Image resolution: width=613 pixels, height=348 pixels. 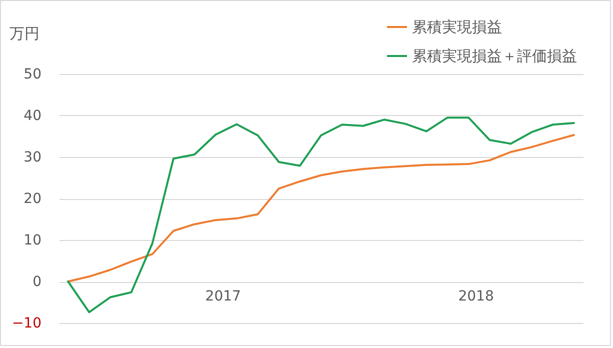 What do you see at coordinates (33, 240) in the screenshot?
I see `y-tick-label: 10` at bounding box center [33, 240].